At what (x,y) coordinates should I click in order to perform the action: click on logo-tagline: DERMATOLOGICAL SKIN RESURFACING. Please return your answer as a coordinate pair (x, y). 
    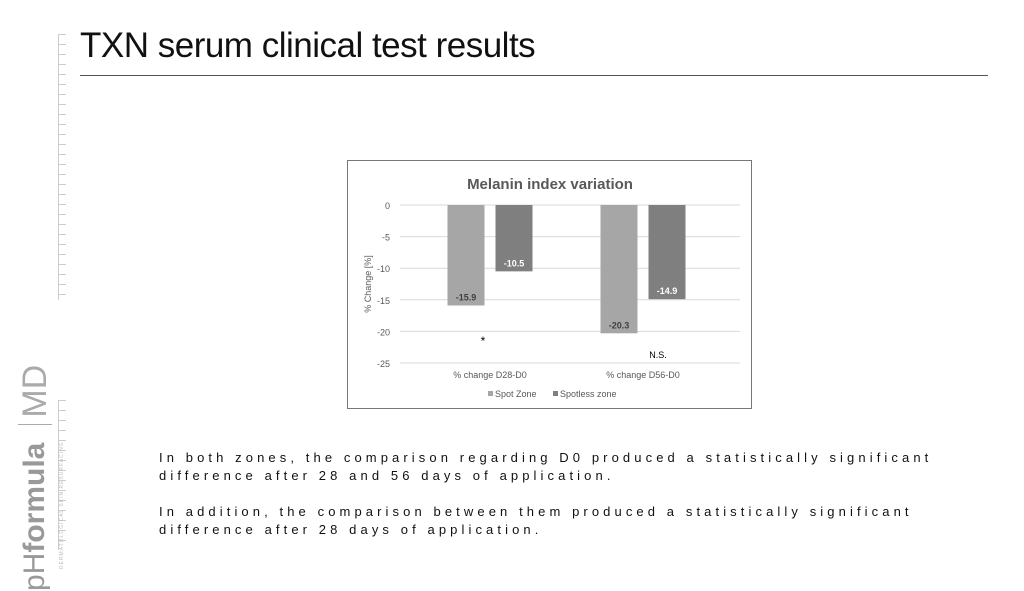
    Looking at the image, I should click on (62, 505).